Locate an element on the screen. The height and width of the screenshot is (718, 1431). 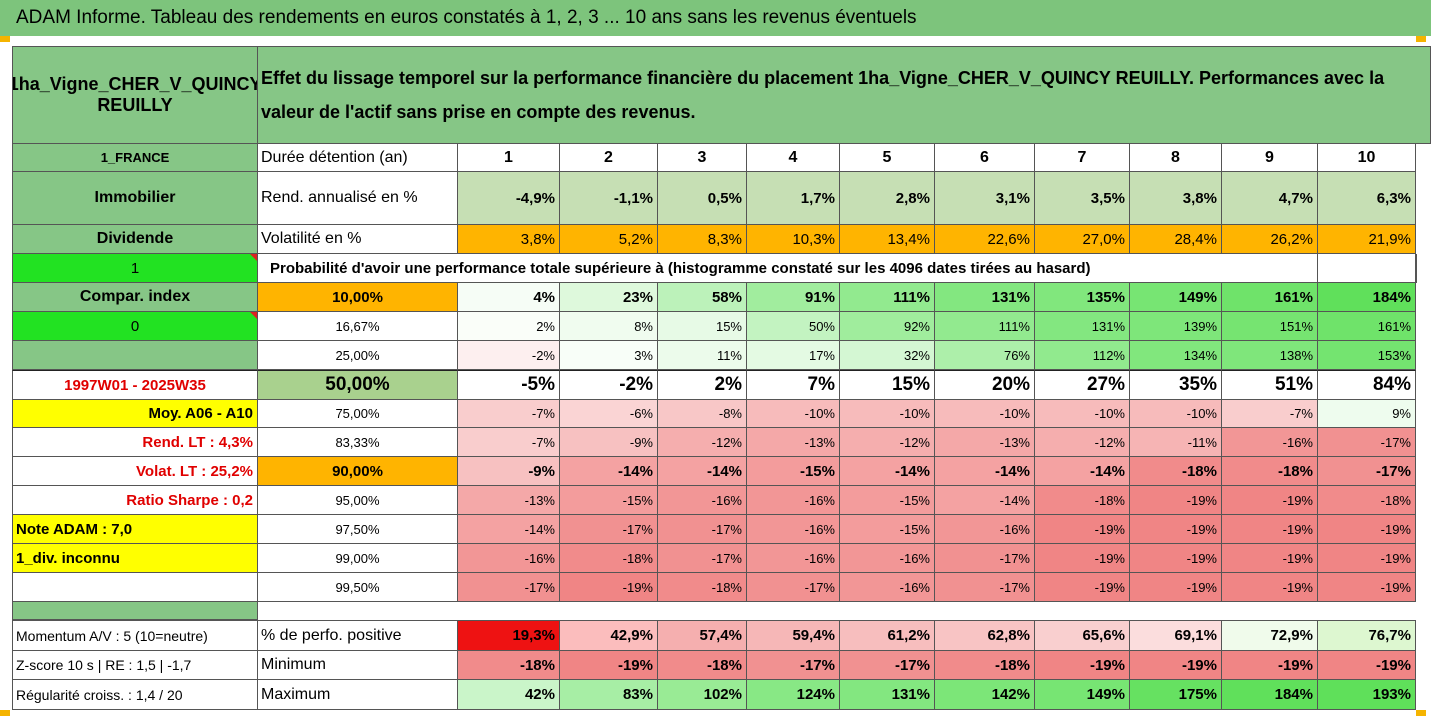
percentile-label: 25,00% is located at coordinates (358, 355).